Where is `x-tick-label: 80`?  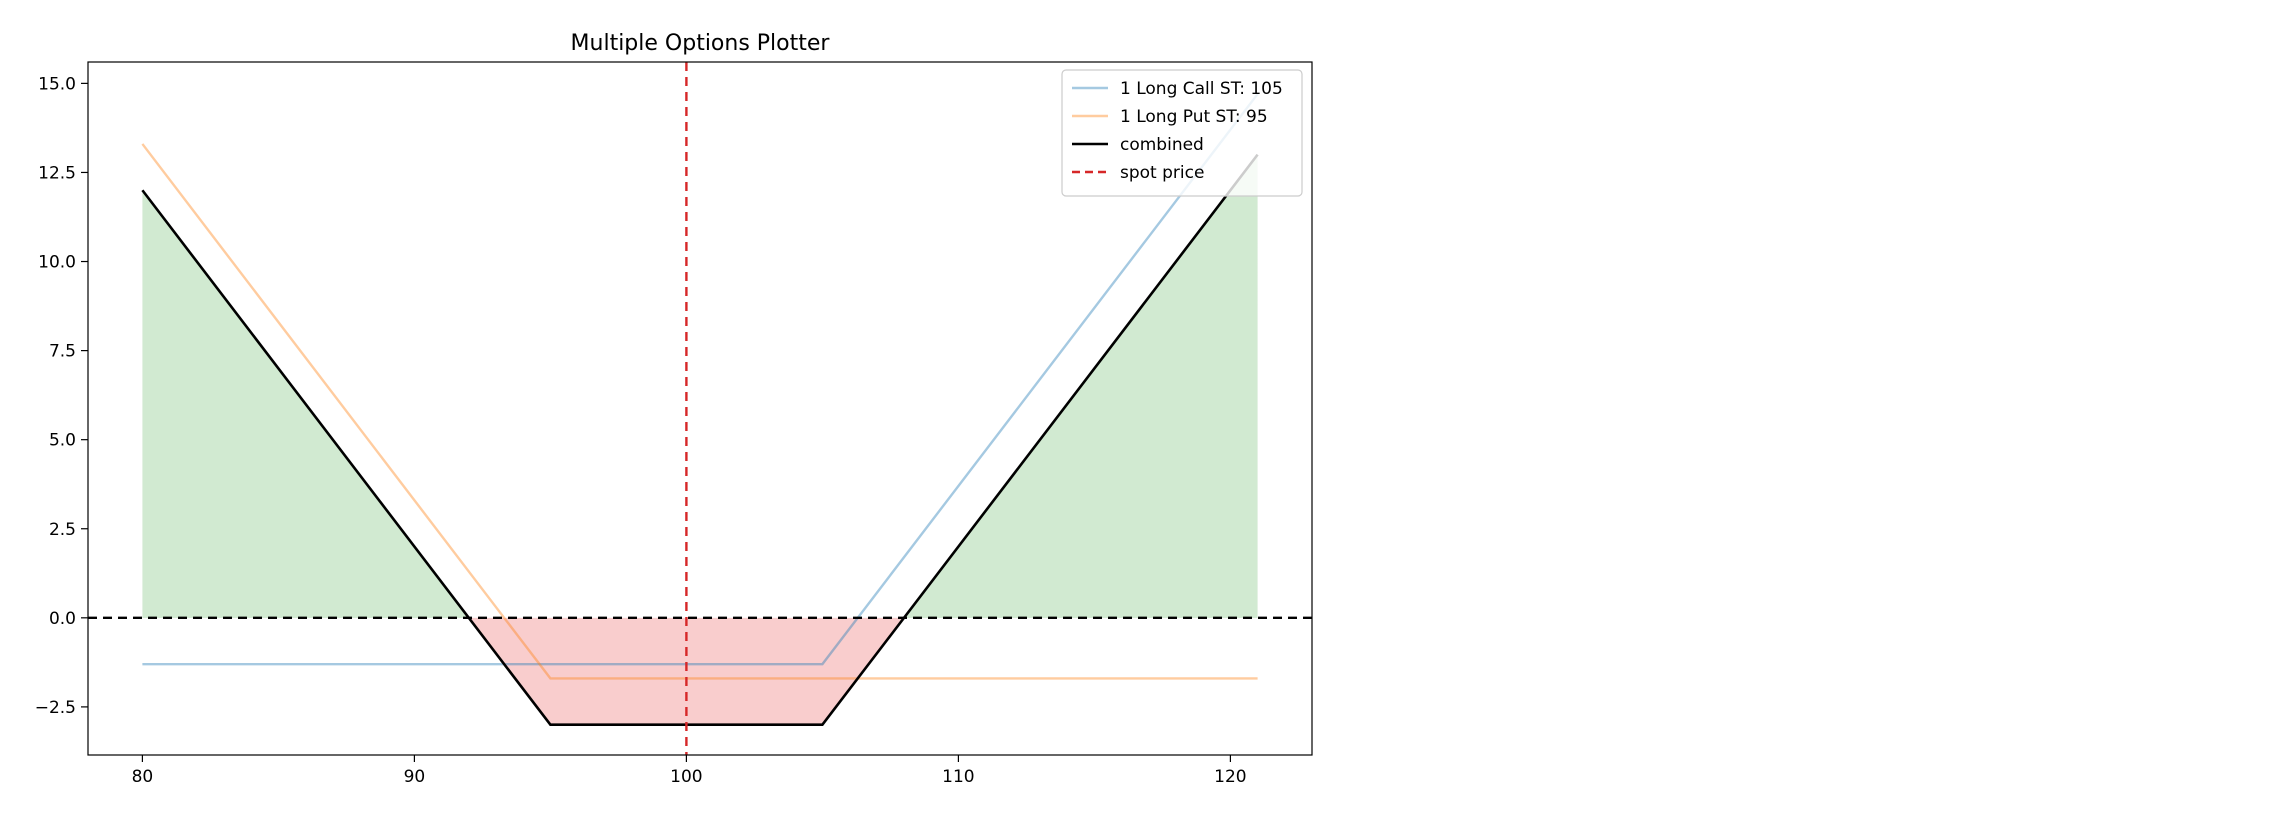
x-tick-label: 80 is located at coordinates (143, 777).